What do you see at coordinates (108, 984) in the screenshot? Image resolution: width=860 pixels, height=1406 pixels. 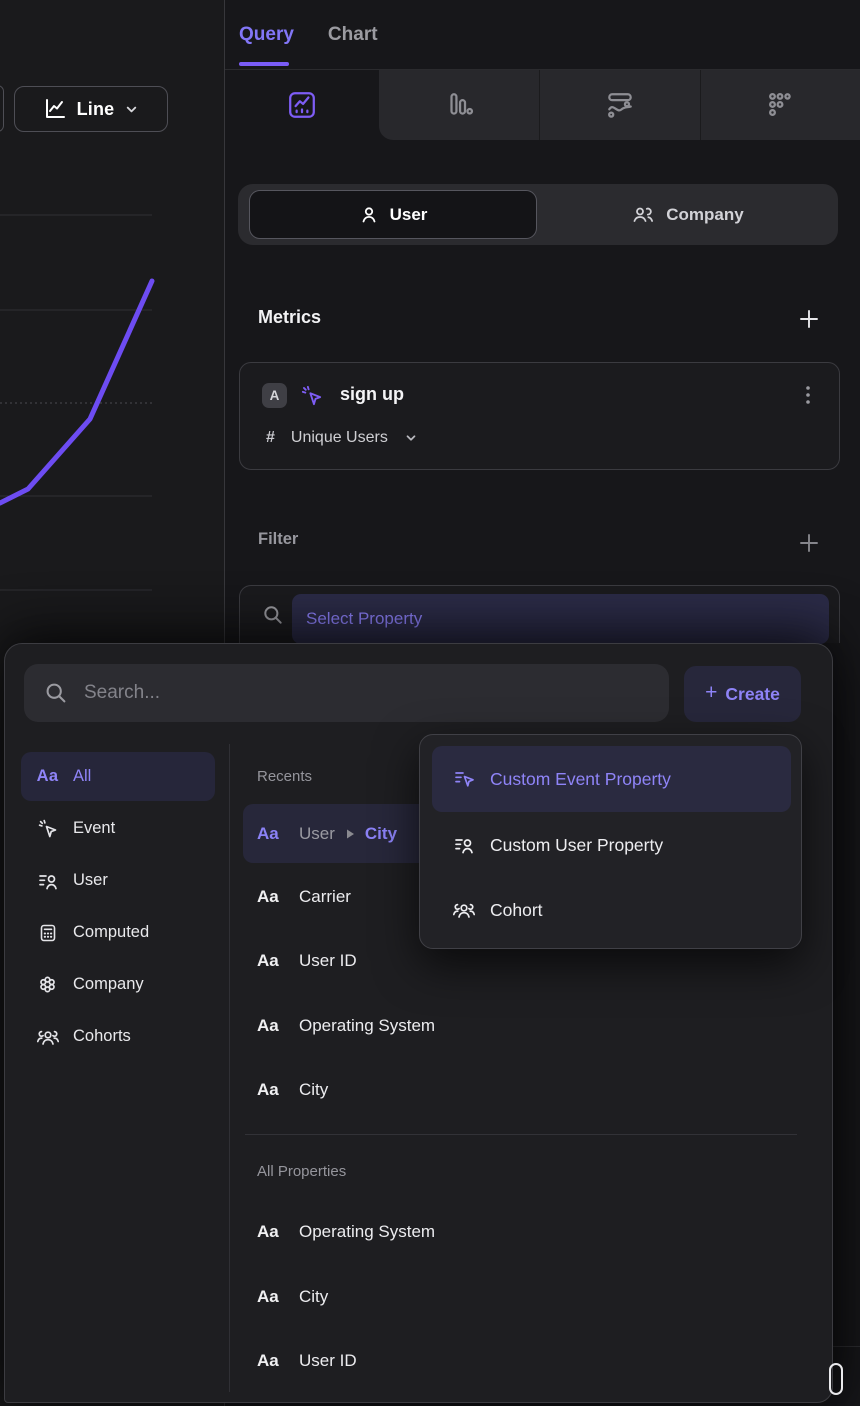 I see `sidebar-item-label: Company` at bounding box center [108, 984].